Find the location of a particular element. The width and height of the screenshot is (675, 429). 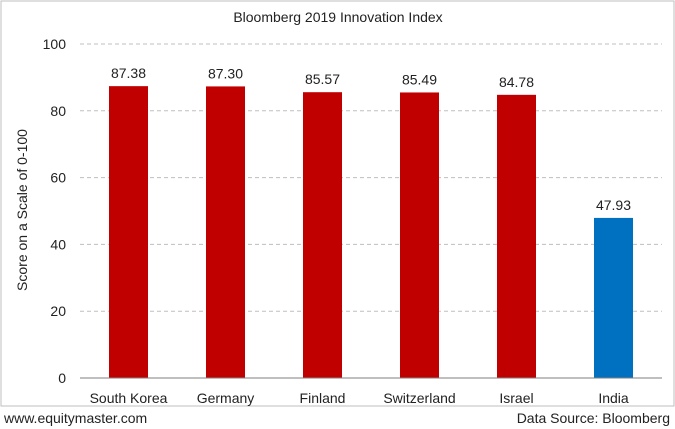

data-label: 84.78 is located at coordinates (516, 82).